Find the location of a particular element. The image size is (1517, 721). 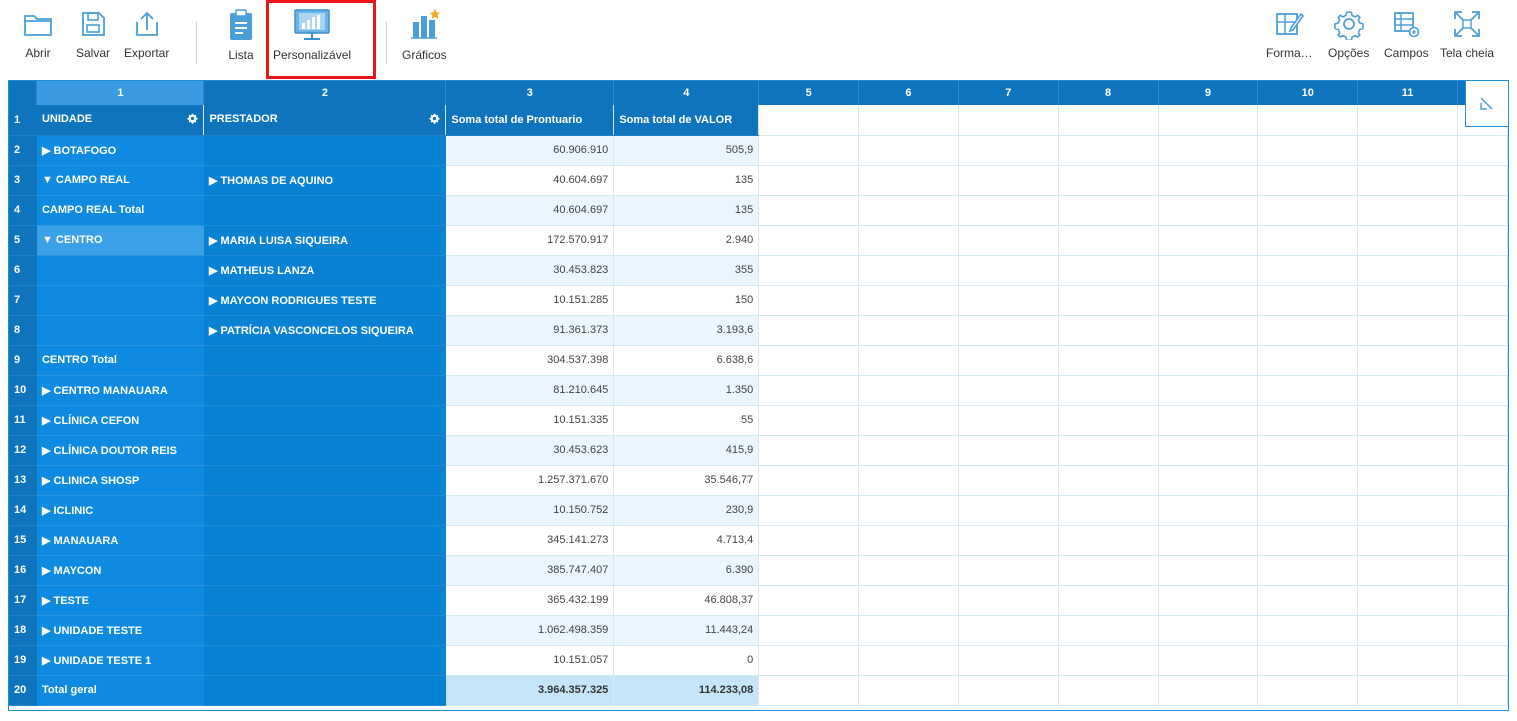

row-number: 17 is located at coordinates (23, 600).